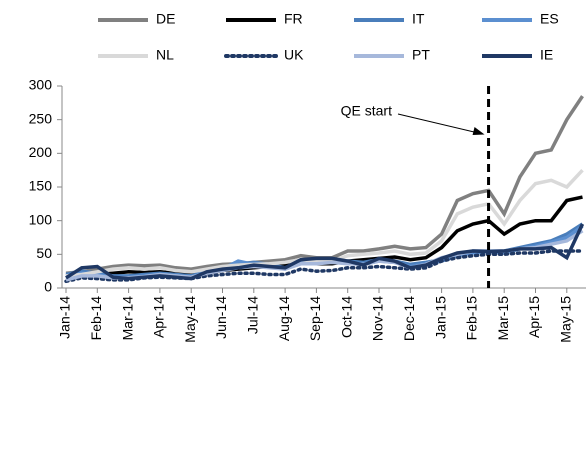  Describe the element at coordinates (159, 317) in the screenshot. I see `x-tick-label: Apr-14` at that location.